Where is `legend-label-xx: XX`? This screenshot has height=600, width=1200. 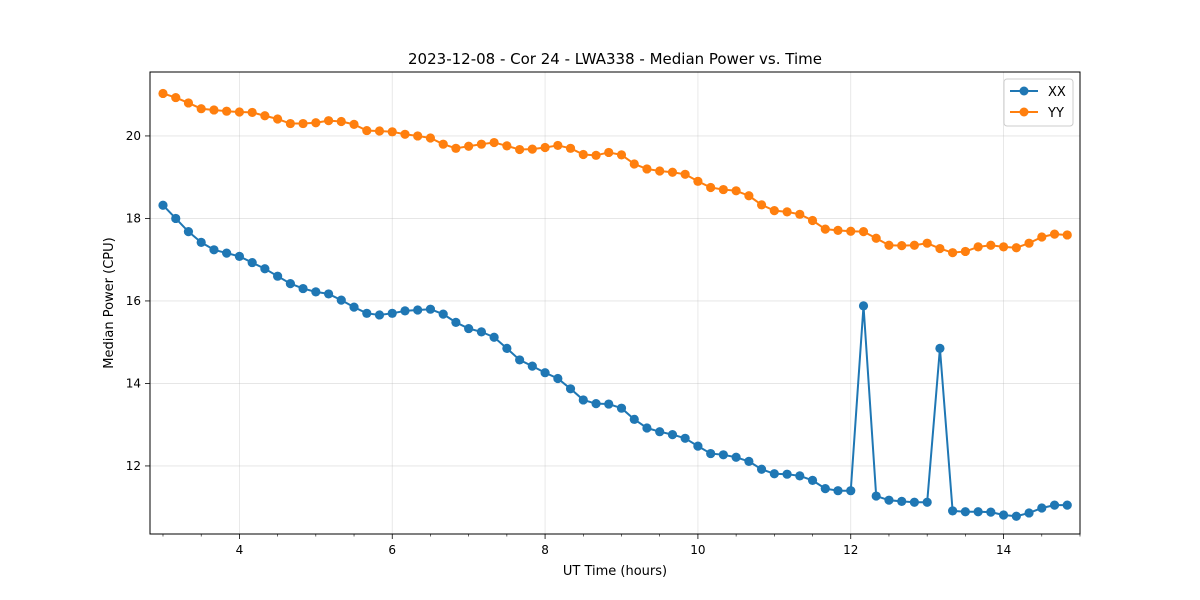
legend-label-xx: XX is located at coordinates (1057, 92).